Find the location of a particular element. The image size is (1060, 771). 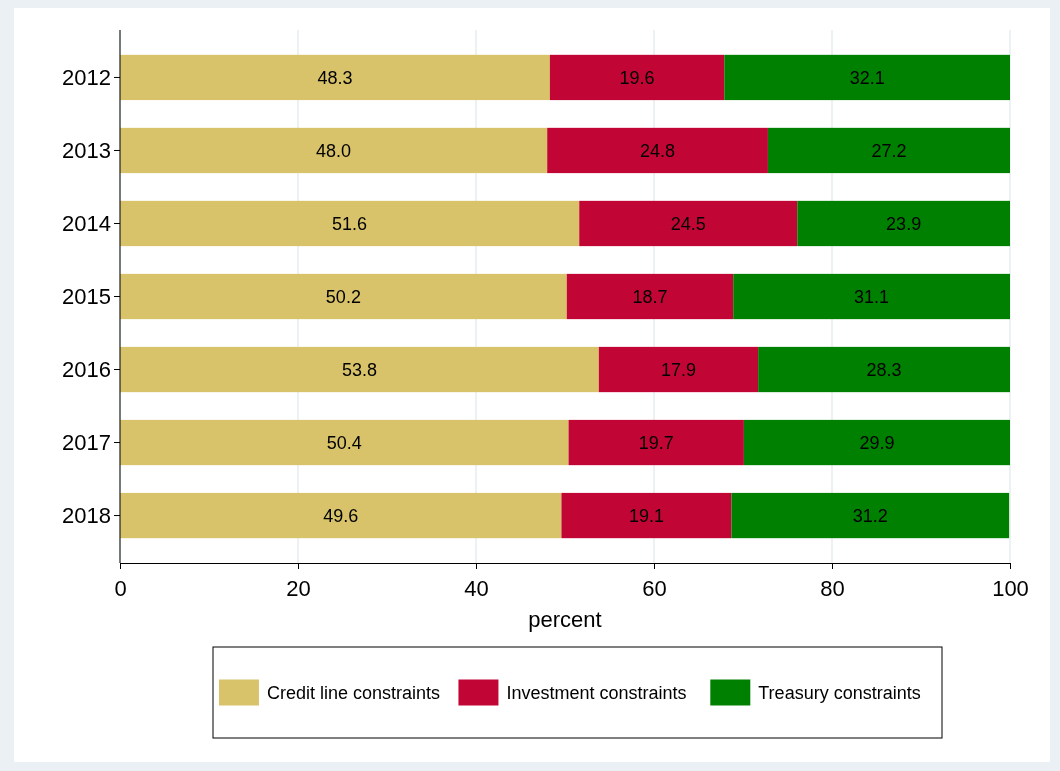

data-label: 19.1 is located at coordinates (646, 515).